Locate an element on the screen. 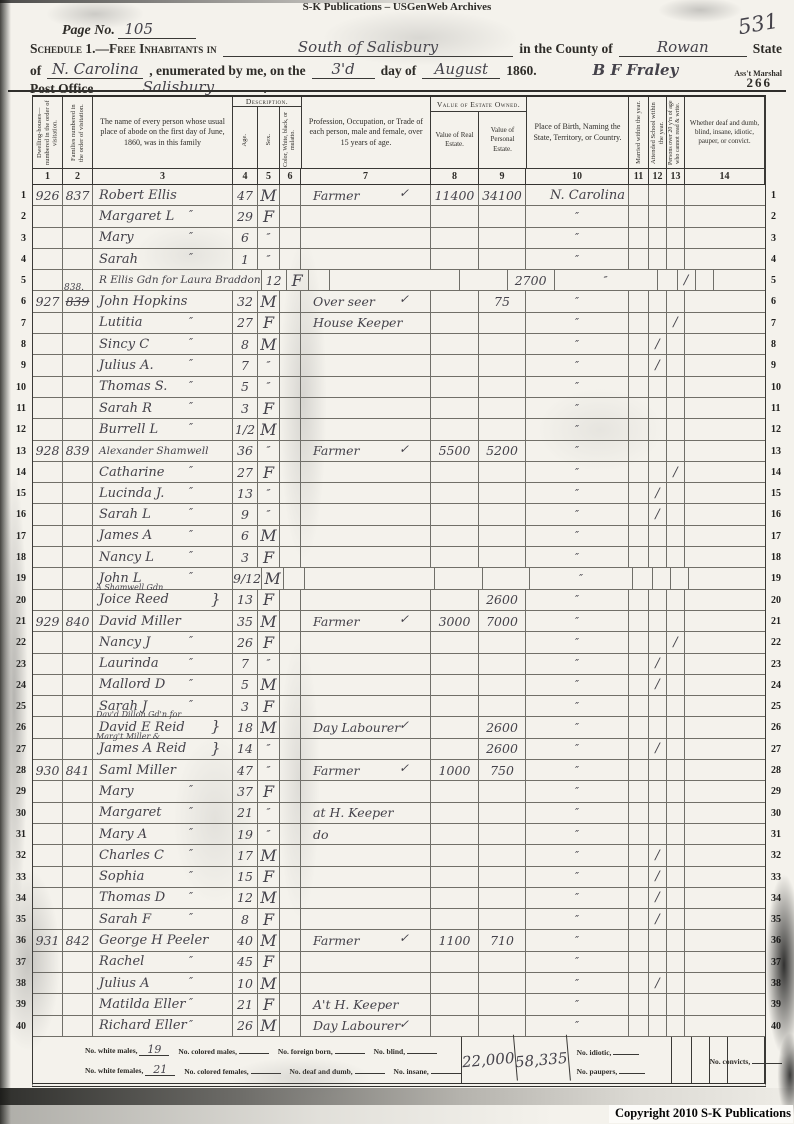 Image resolution: width=794 pixels, height=1124 pixels. person-name: Catharine is located at coordinates (132, 472).